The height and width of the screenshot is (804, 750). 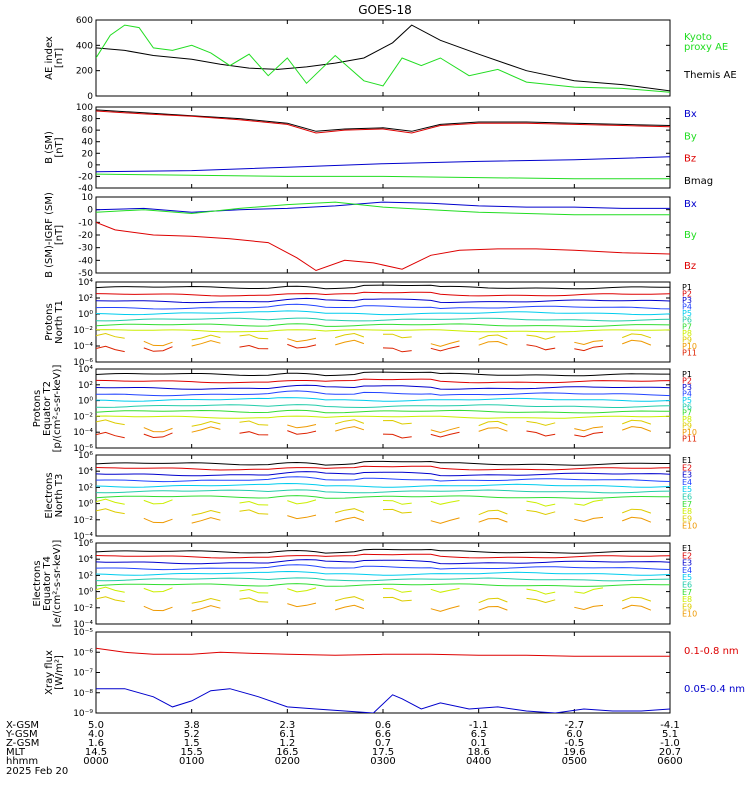 I want to click on y-tick-label: 10², so click(x=85, y=386).